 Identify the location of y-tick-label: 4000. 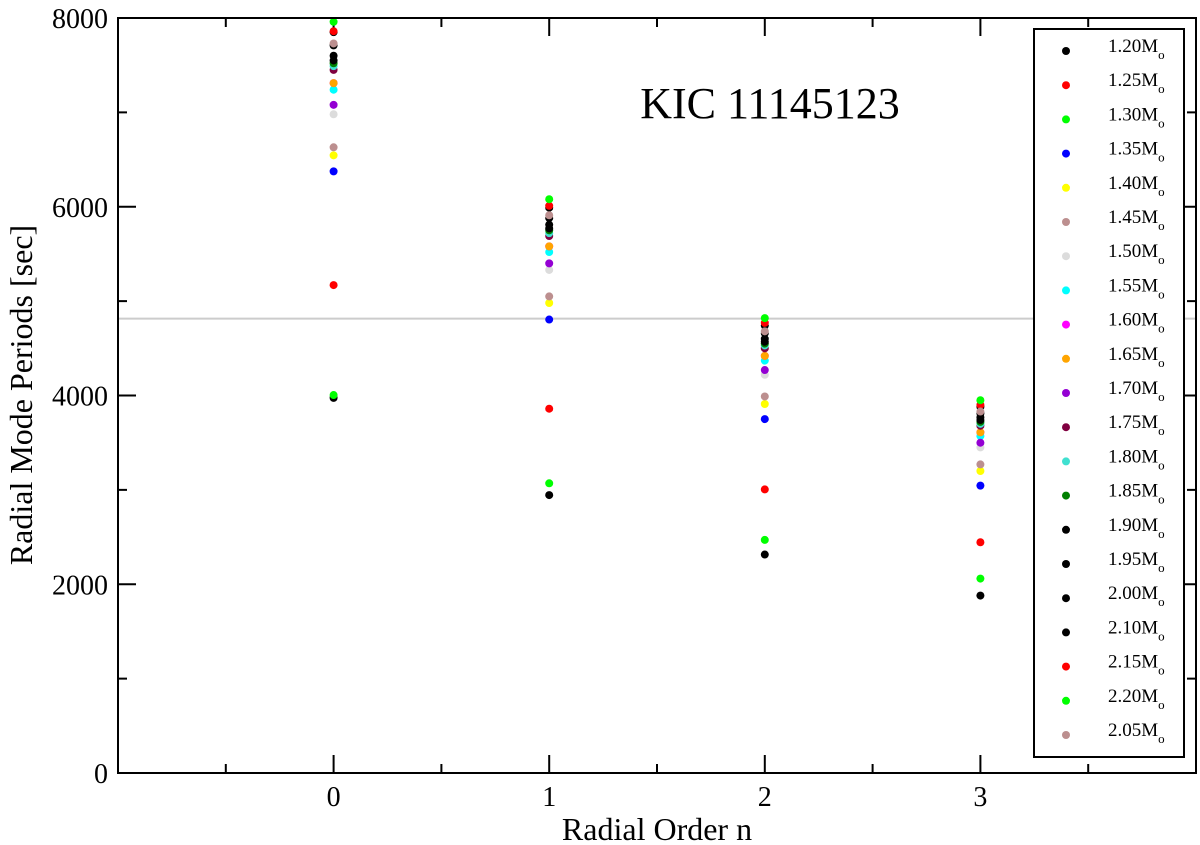
(80, 397).